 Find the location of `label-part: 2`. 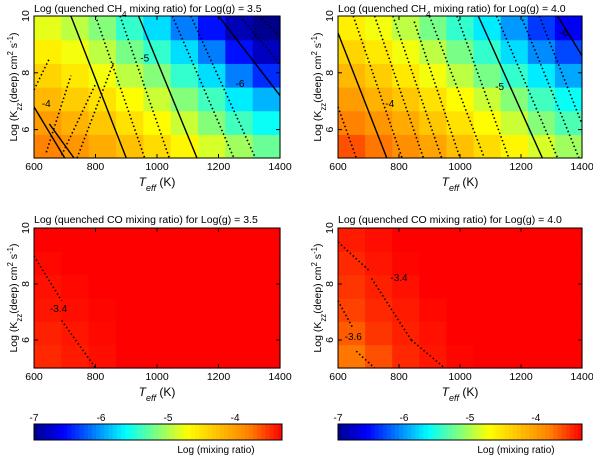

label-part: 2 is located at coordinates (314, 53).